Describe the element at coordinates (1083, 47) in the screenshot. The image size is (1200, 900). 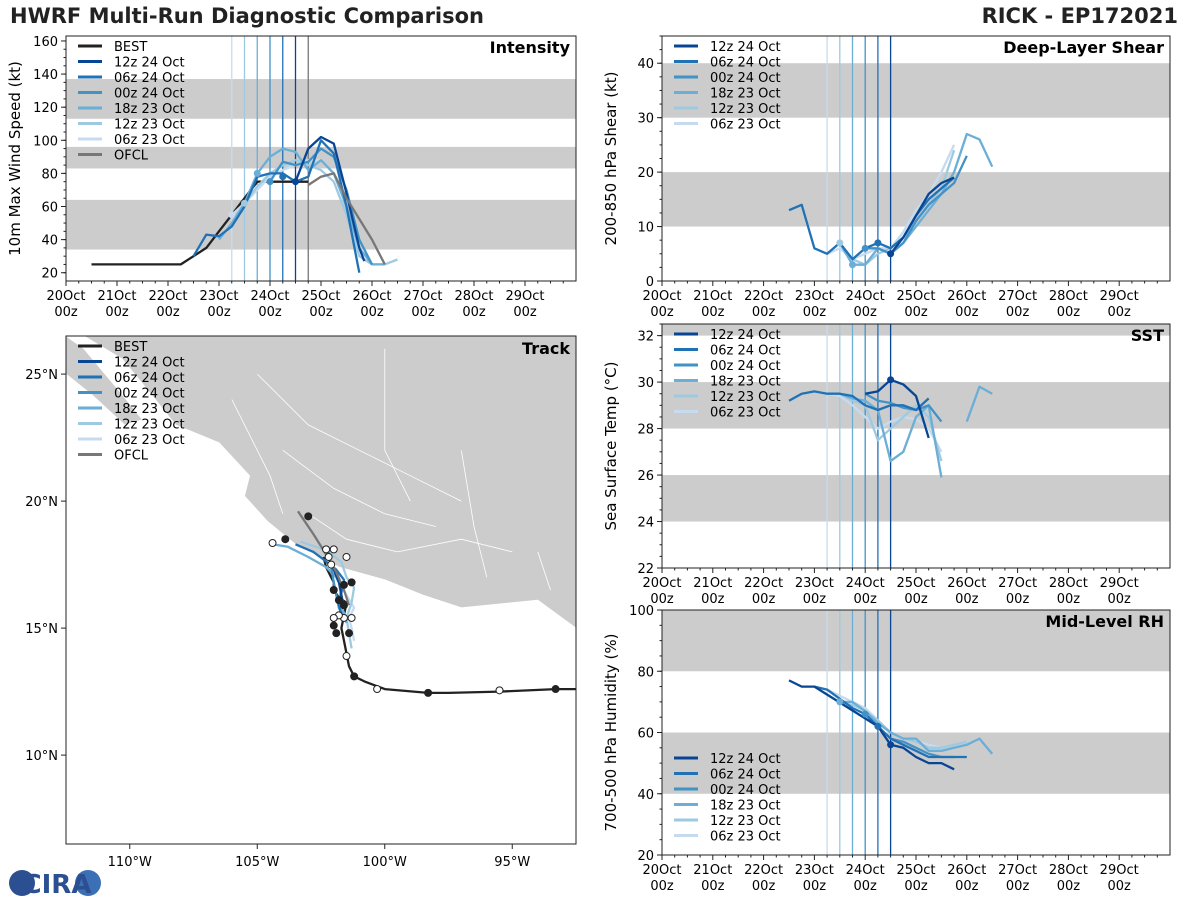
I see `panel-title: Deep-Layer Shear` at that location.